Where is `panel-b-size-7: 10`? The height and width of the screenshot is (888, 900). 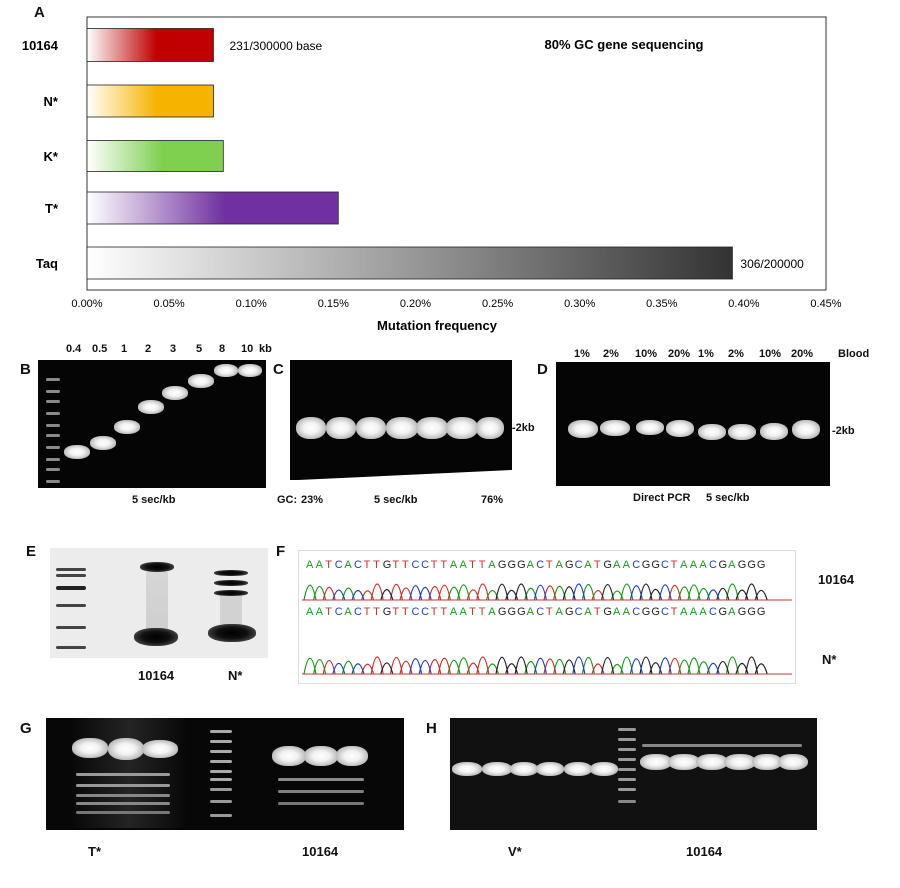 panel-b-size-7: 10 is located at coordinates (247, 349).